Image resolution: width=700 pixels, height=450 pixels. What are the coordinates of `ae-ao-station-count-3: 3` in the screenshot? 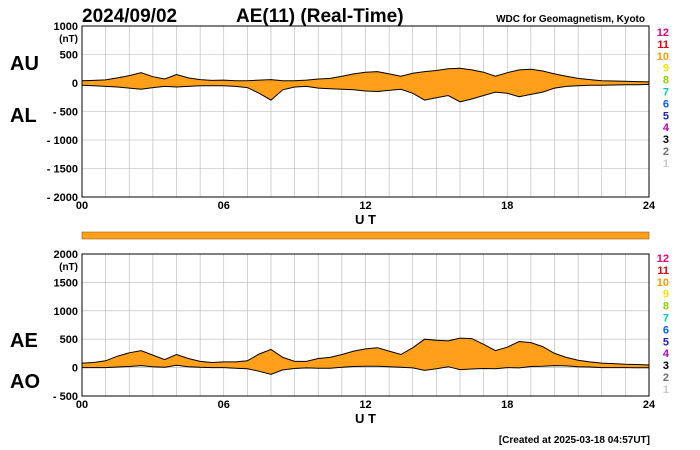 It's located at (666, 366).